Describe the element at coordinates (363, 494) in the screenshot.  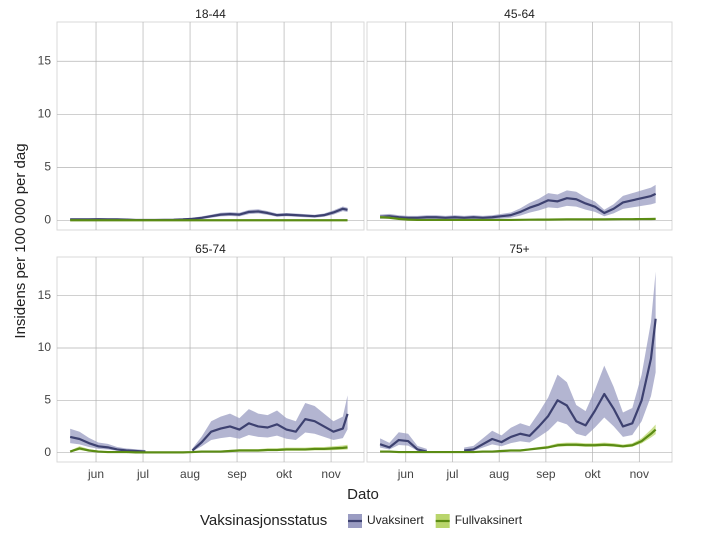
I see `x-axis-title: Dato` at that location.